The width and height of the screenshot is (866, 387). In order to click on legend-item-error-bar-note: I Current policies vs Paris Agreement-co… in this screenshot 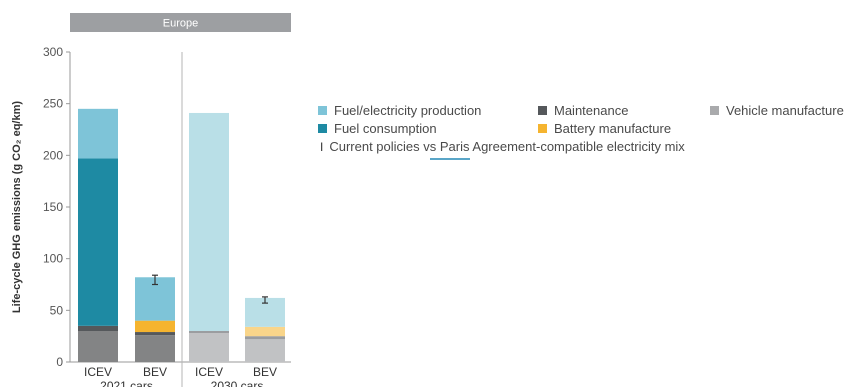, I will do `click(502, 146)`.